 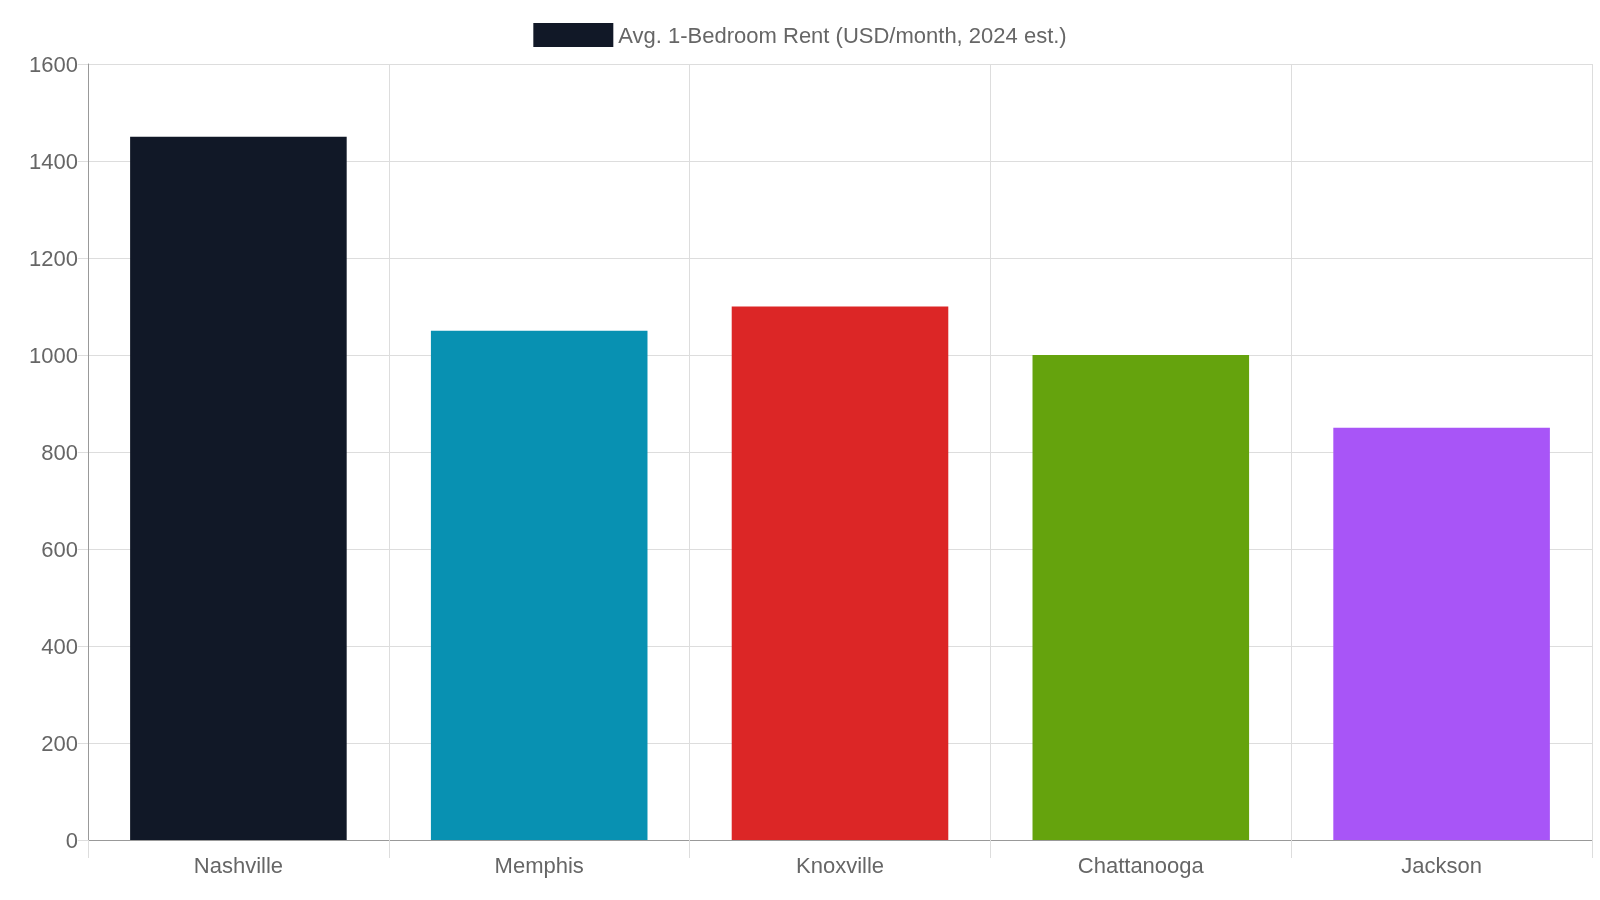 I want to click on y-tick-label: 1600, so click(x=53, y=64).